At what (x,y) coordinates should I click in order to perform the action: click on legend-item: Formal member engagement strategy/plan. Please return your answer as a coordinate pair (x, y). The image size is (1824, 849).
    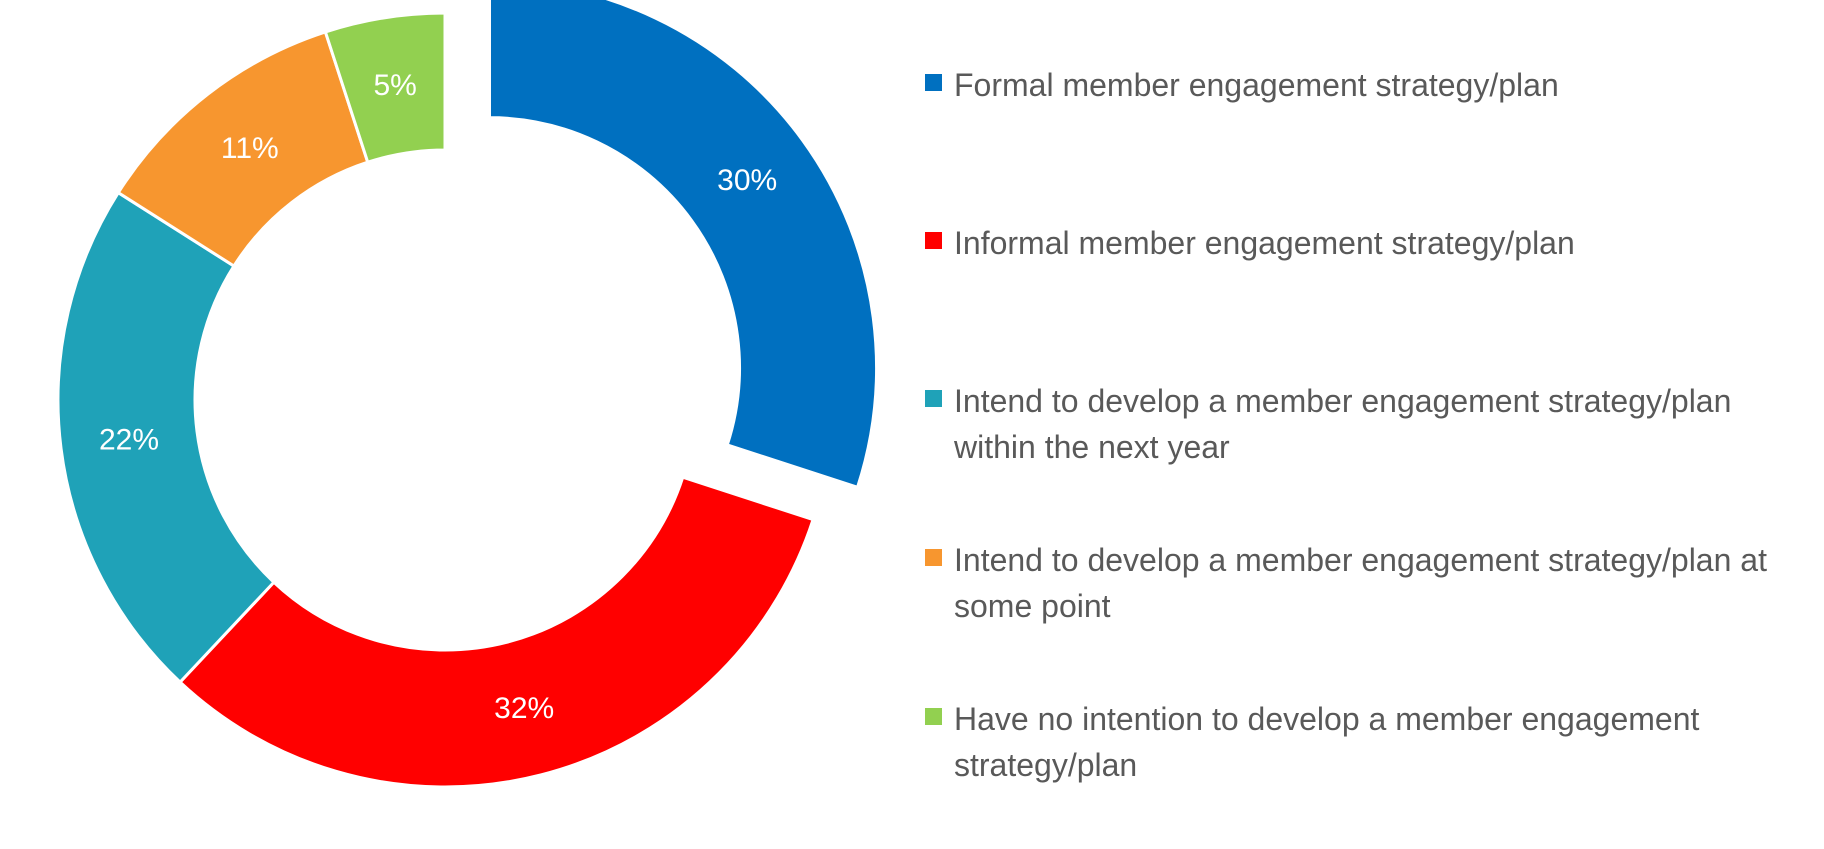
    Looking at the image, I should click on (1369, 85).